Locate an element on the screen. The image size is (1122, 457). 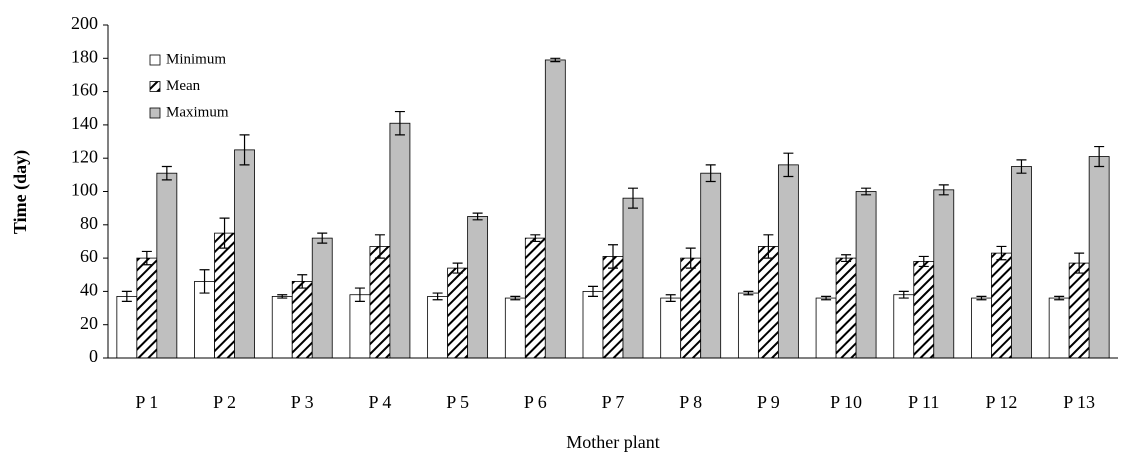
y-tick-label: 180 is located at coordinates (84, 56).